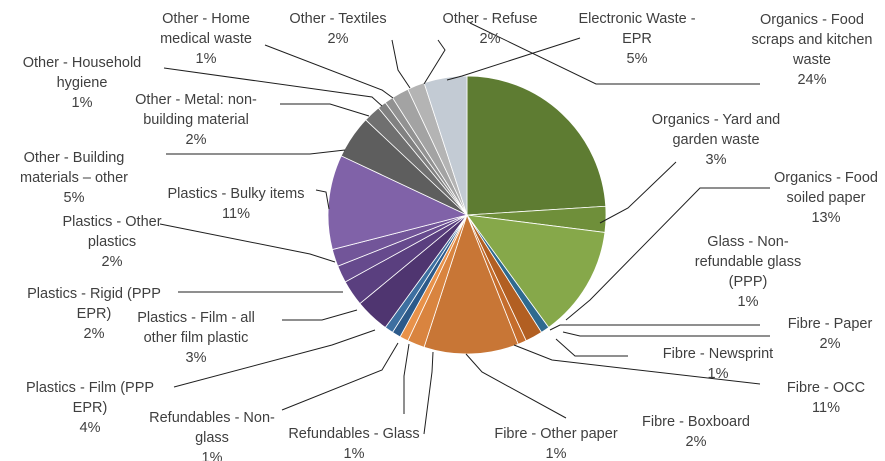 The height and width of the screenshot is (461, 885). What do you see at coordinates (206, 19) in the screenshot?
I see `slice-name: Other - Home` at bounding box center [206, 19].